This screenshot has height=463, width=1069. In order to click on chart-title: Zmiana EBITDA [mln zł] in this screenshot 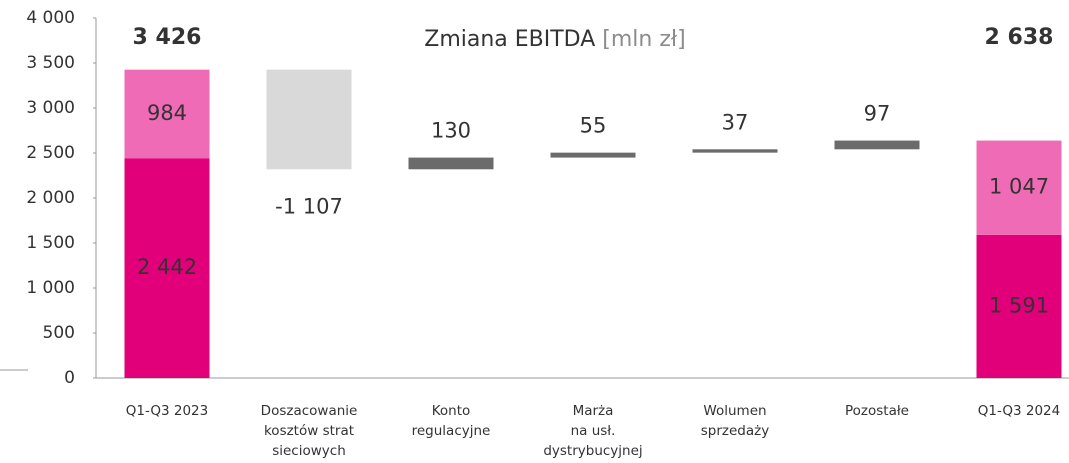, I will do `click(555, 39)`.